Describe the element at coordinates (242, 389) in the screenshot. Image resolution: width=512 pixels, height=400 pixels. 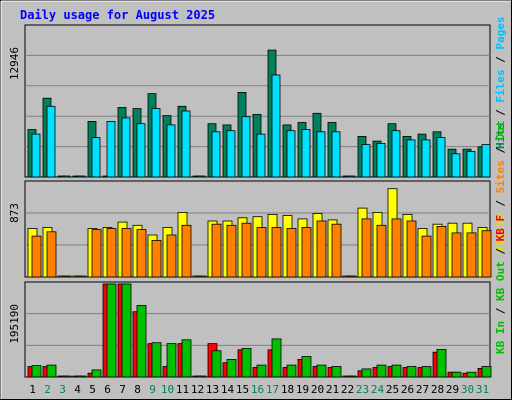
I see `x-tick-label: 15` at that location.